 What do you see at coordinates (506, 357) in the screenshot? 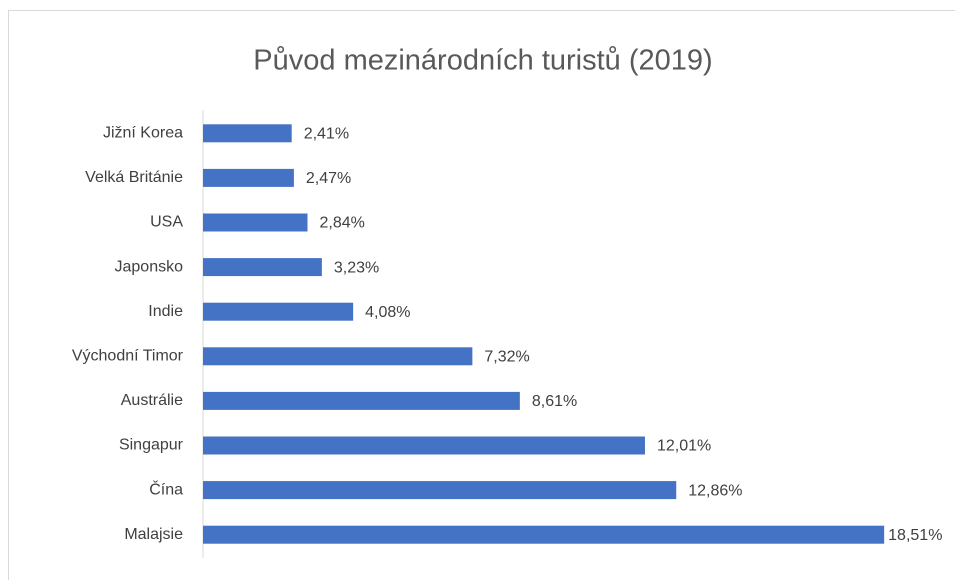
I see `value-label: 7,32%` at bounding box center [506, 357].